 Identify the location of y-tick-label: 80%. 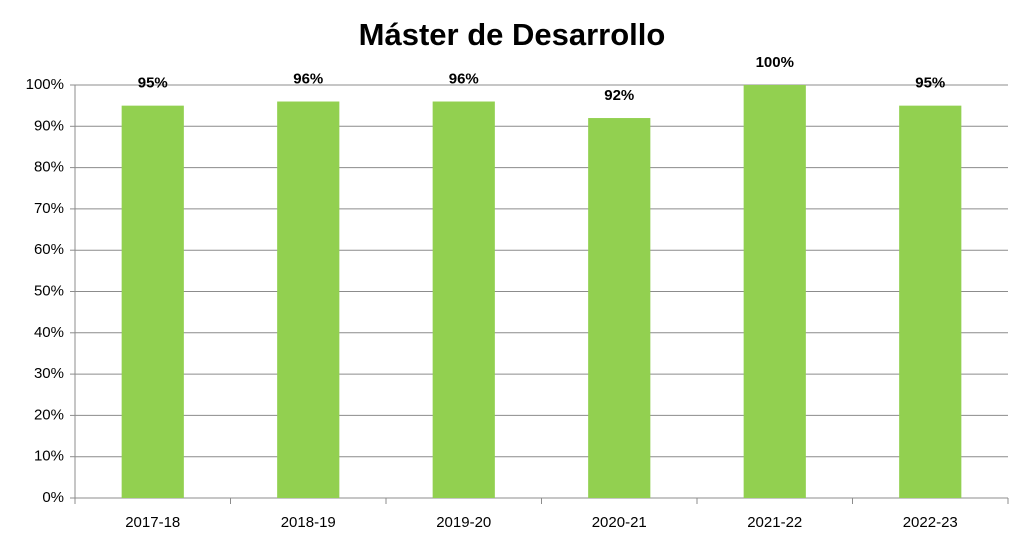
(49, 167).